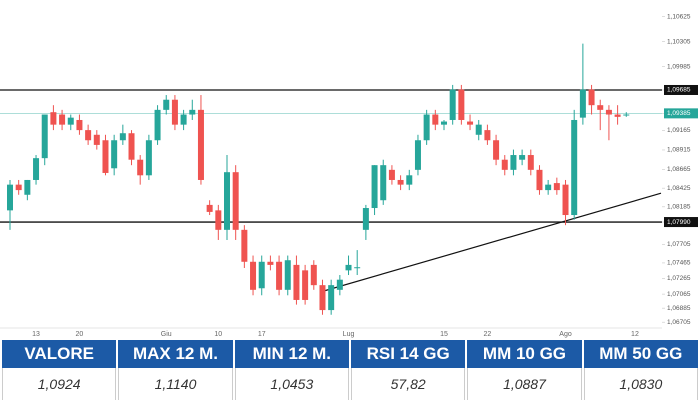 The height and width of the screenshot is (400, 700). I want to click on header-cell: MIN 12 M., so click(291, 354).